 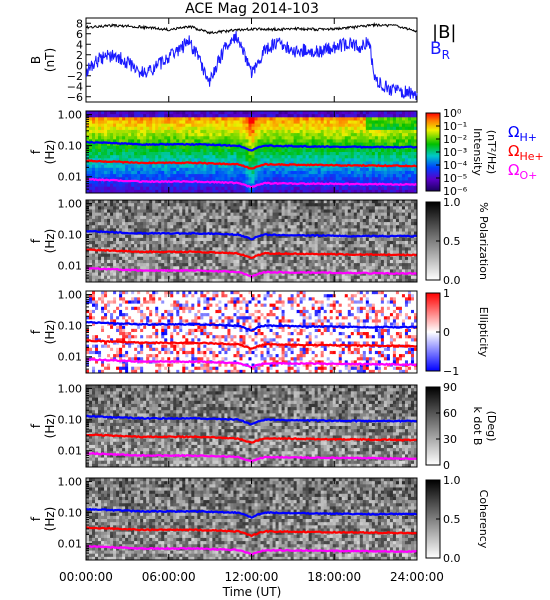 I want to click on legend-b-r: BR, so click(x=440, y=50).